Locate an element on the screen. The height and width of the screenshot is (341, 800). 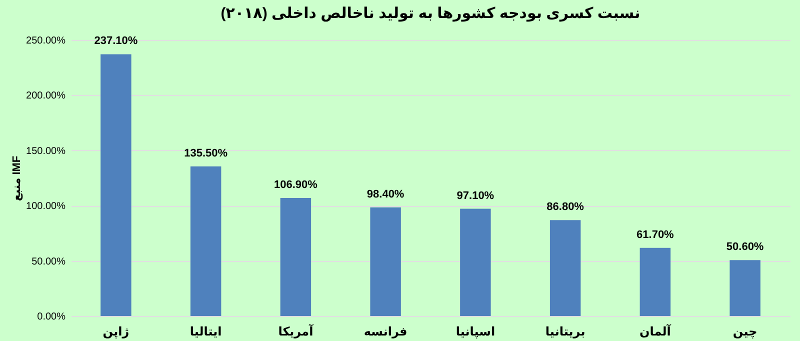
data-label: 106.90% is located at coordinates (296, 184).